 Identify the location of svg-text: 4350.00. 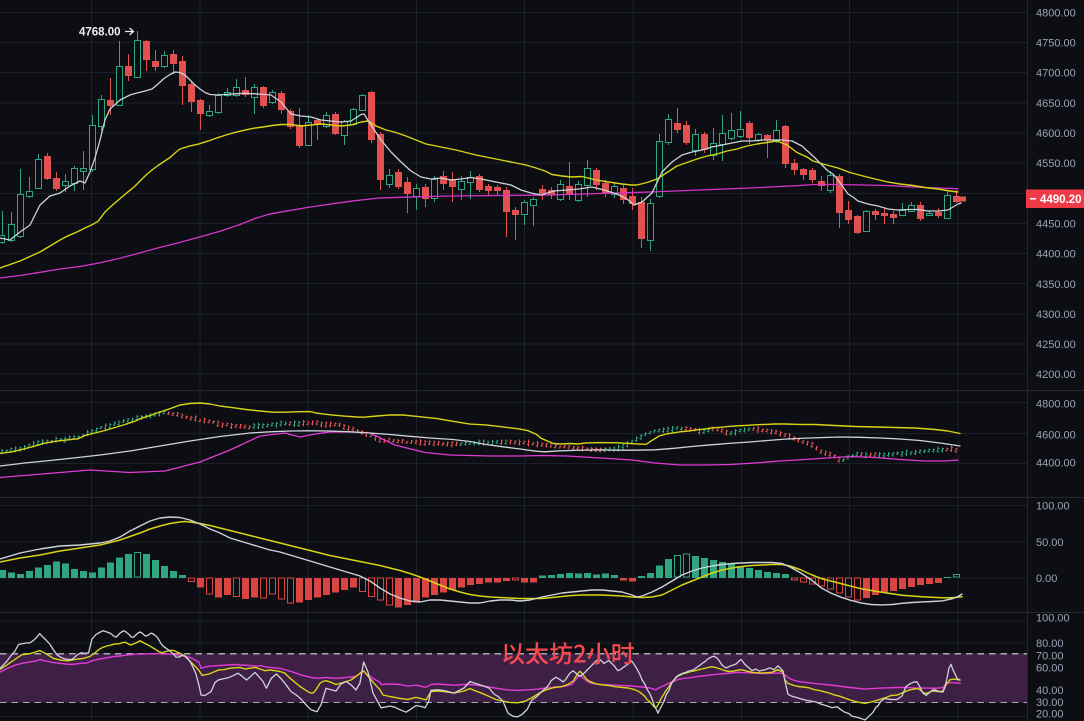
(1056, 285).